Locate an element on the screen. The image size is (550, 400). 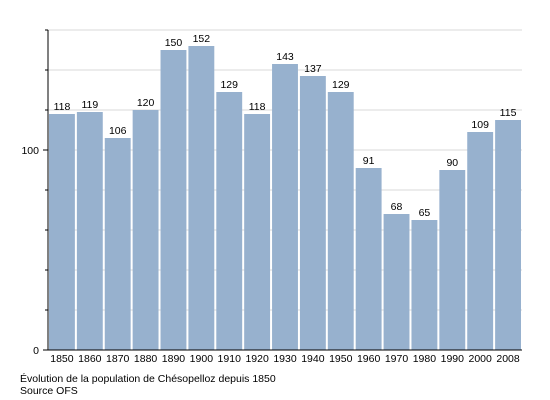
x-tick-label: 1890 is located at coordinates (174, 359).